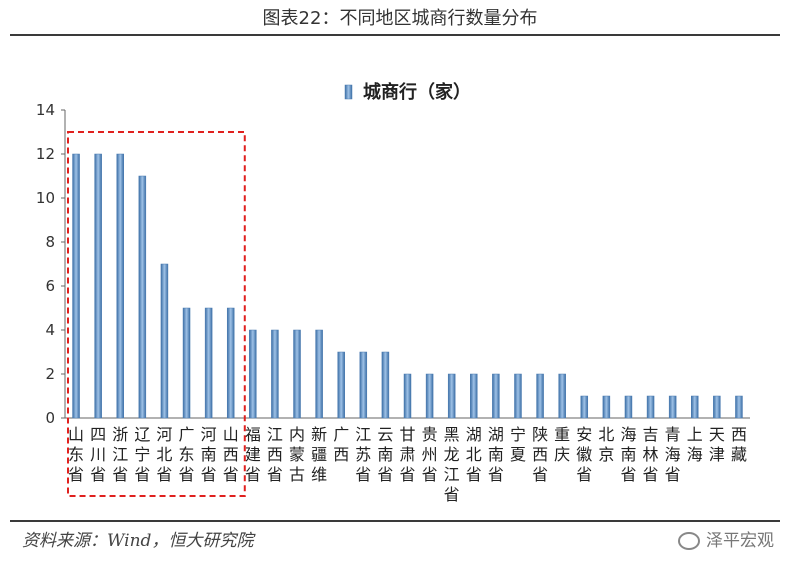 The width and height of the screenshot is (800, 563). Describe the element at coordinates (45, 198) in the screenshot. I see `y-tick-label: 10` at that location.